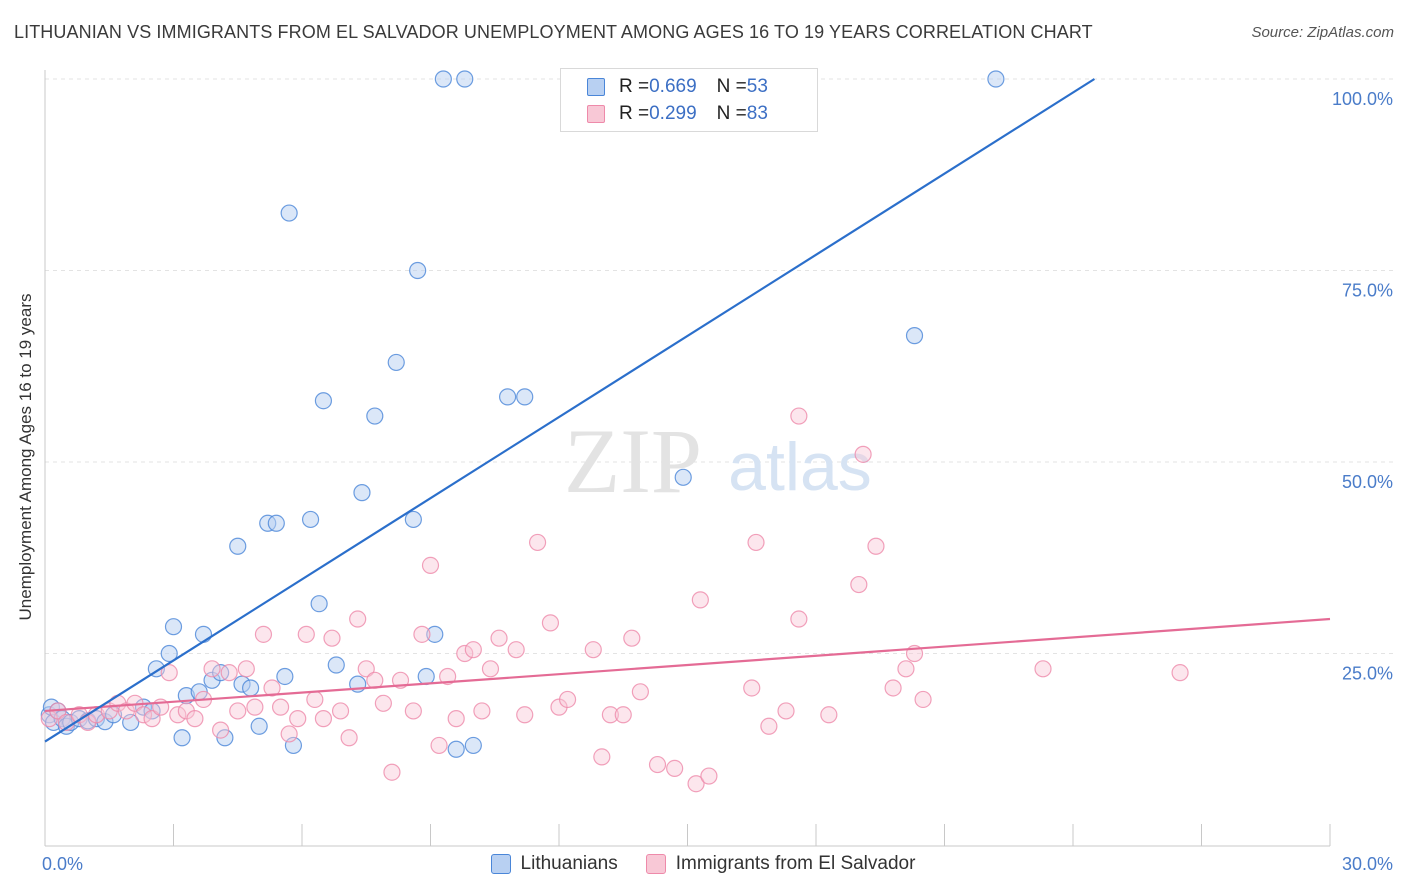 The height and width of the screenshot is (892, 1406). Describe the element at coordinates (62, 864) in the screenshot. I see `x-tick-label: 0.0%` at that location.